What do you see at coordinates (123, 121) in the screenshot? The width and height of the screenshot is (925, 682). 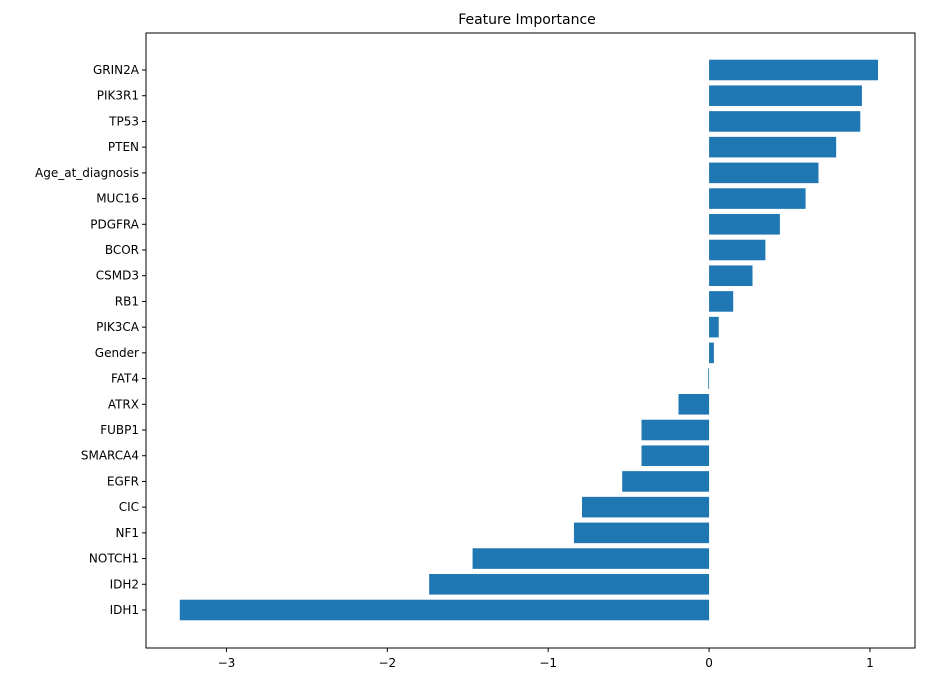 I see `y-tick-label: TP53` at bounding box center [123, 121].